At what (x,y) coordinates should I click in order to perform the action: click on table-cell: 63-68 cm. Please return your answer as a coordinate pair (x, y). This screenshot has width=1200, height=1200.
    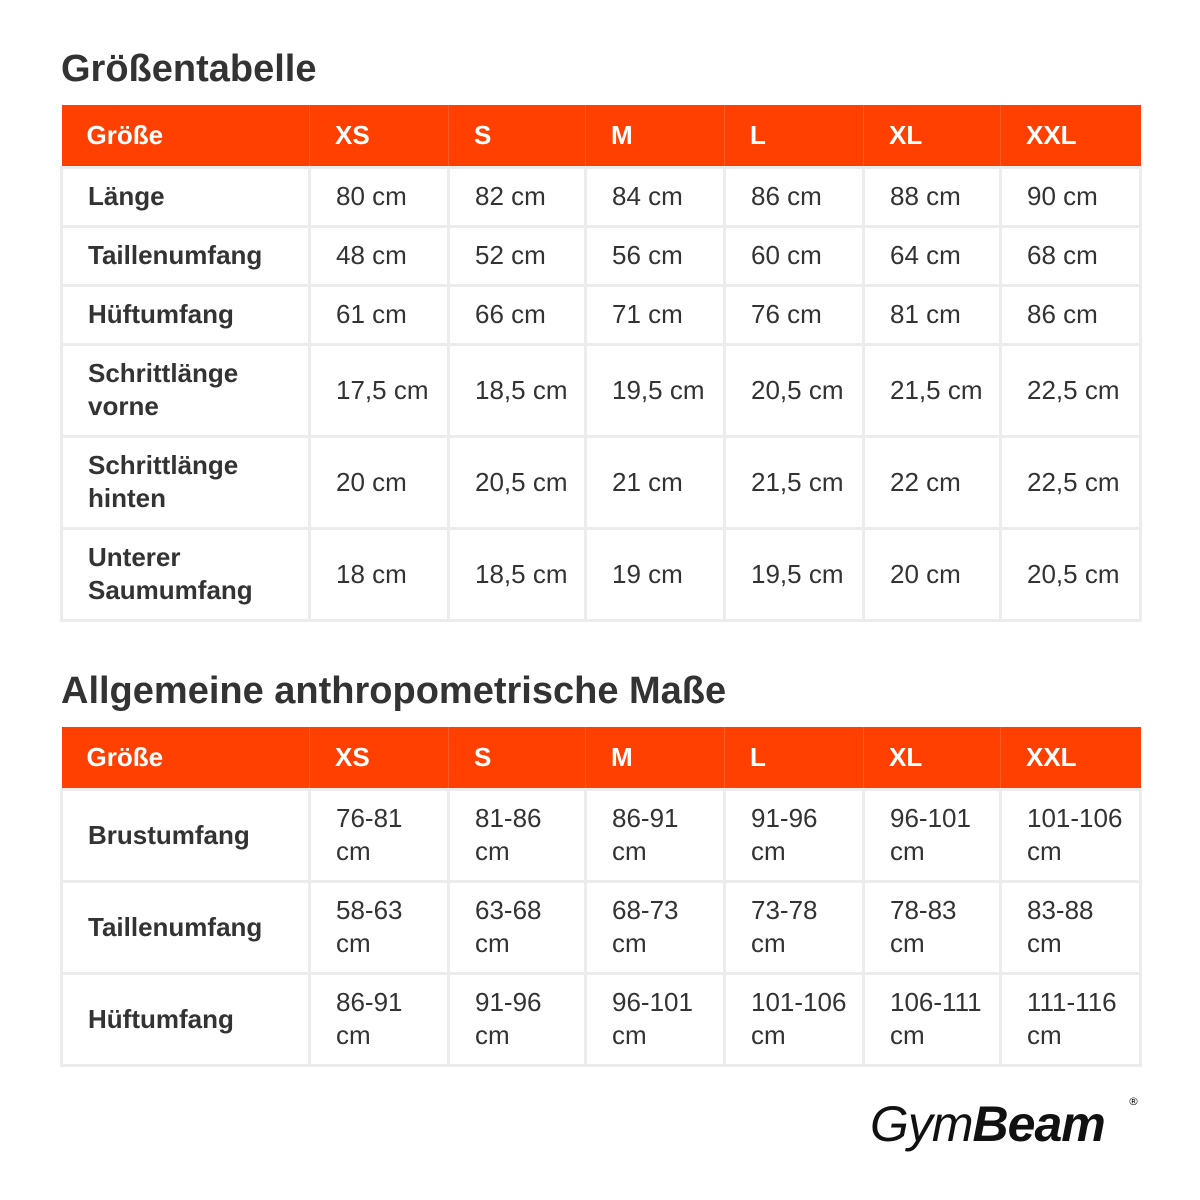
    Looking at the image, I should click on (517, 927).